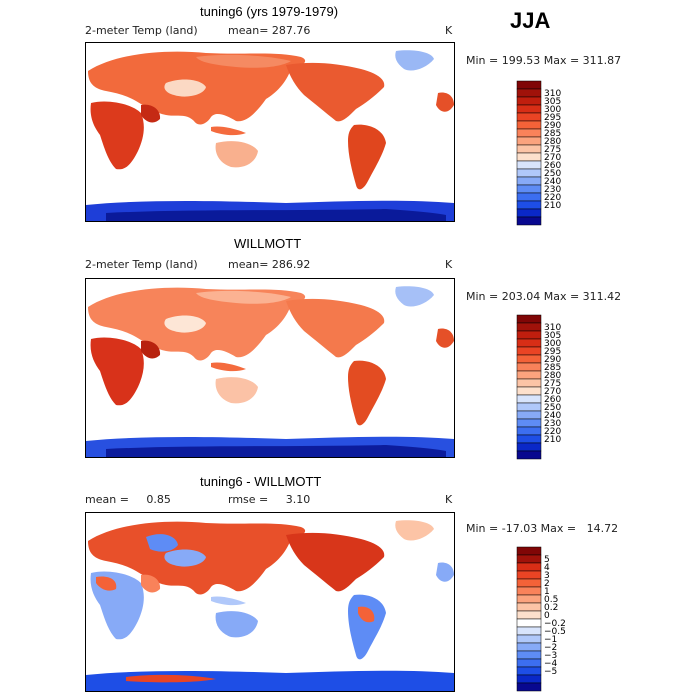 The height and width of the screenshot is (700, 700). Describe the element at coordinates (228, 367) in the screenshot. I see `panel2-indonesia` at that location.